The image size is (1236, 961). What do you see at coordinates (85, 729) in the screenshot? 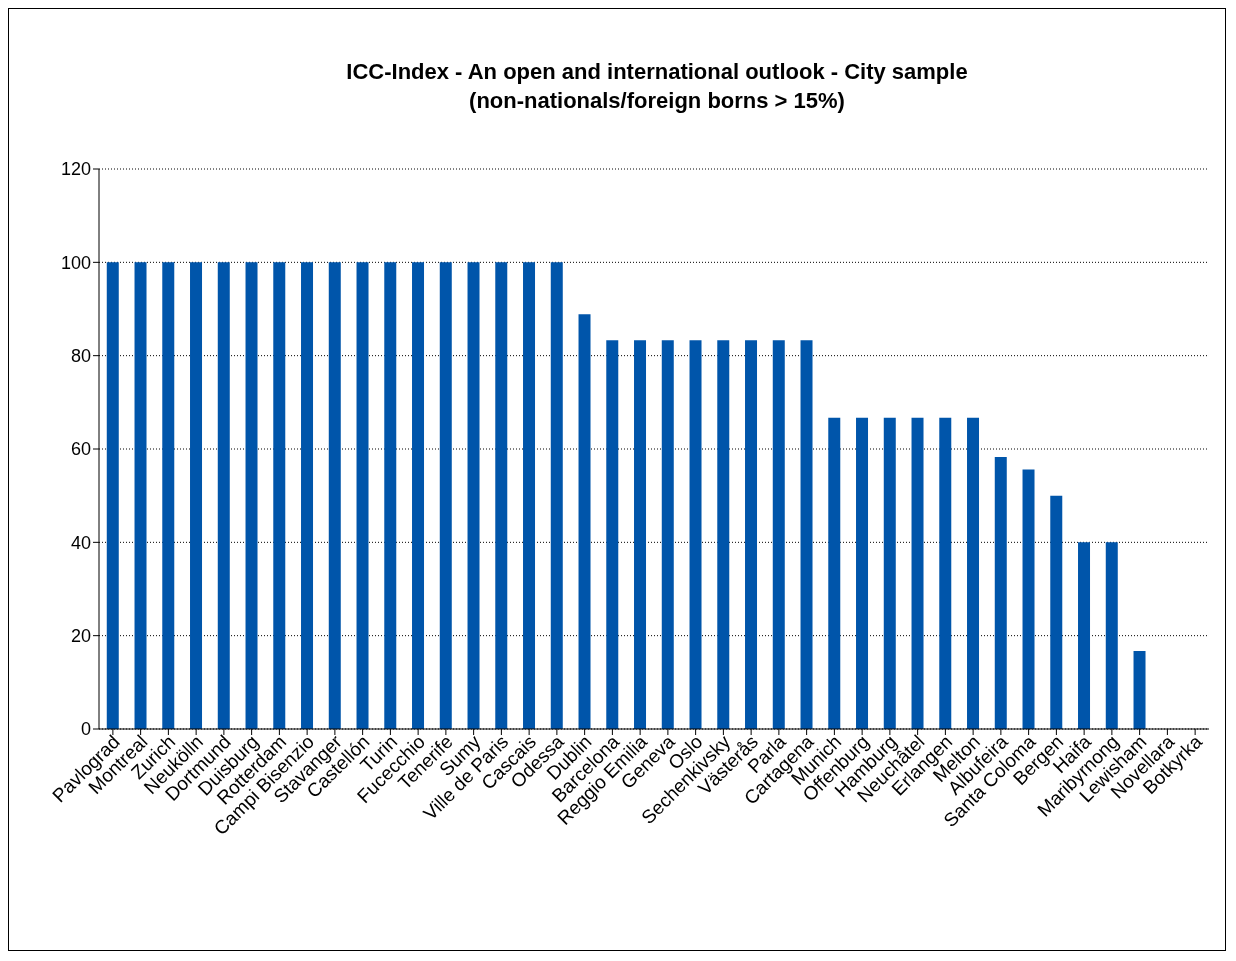
I see `y-tick-label: 0` at bounding box center [85, 729].